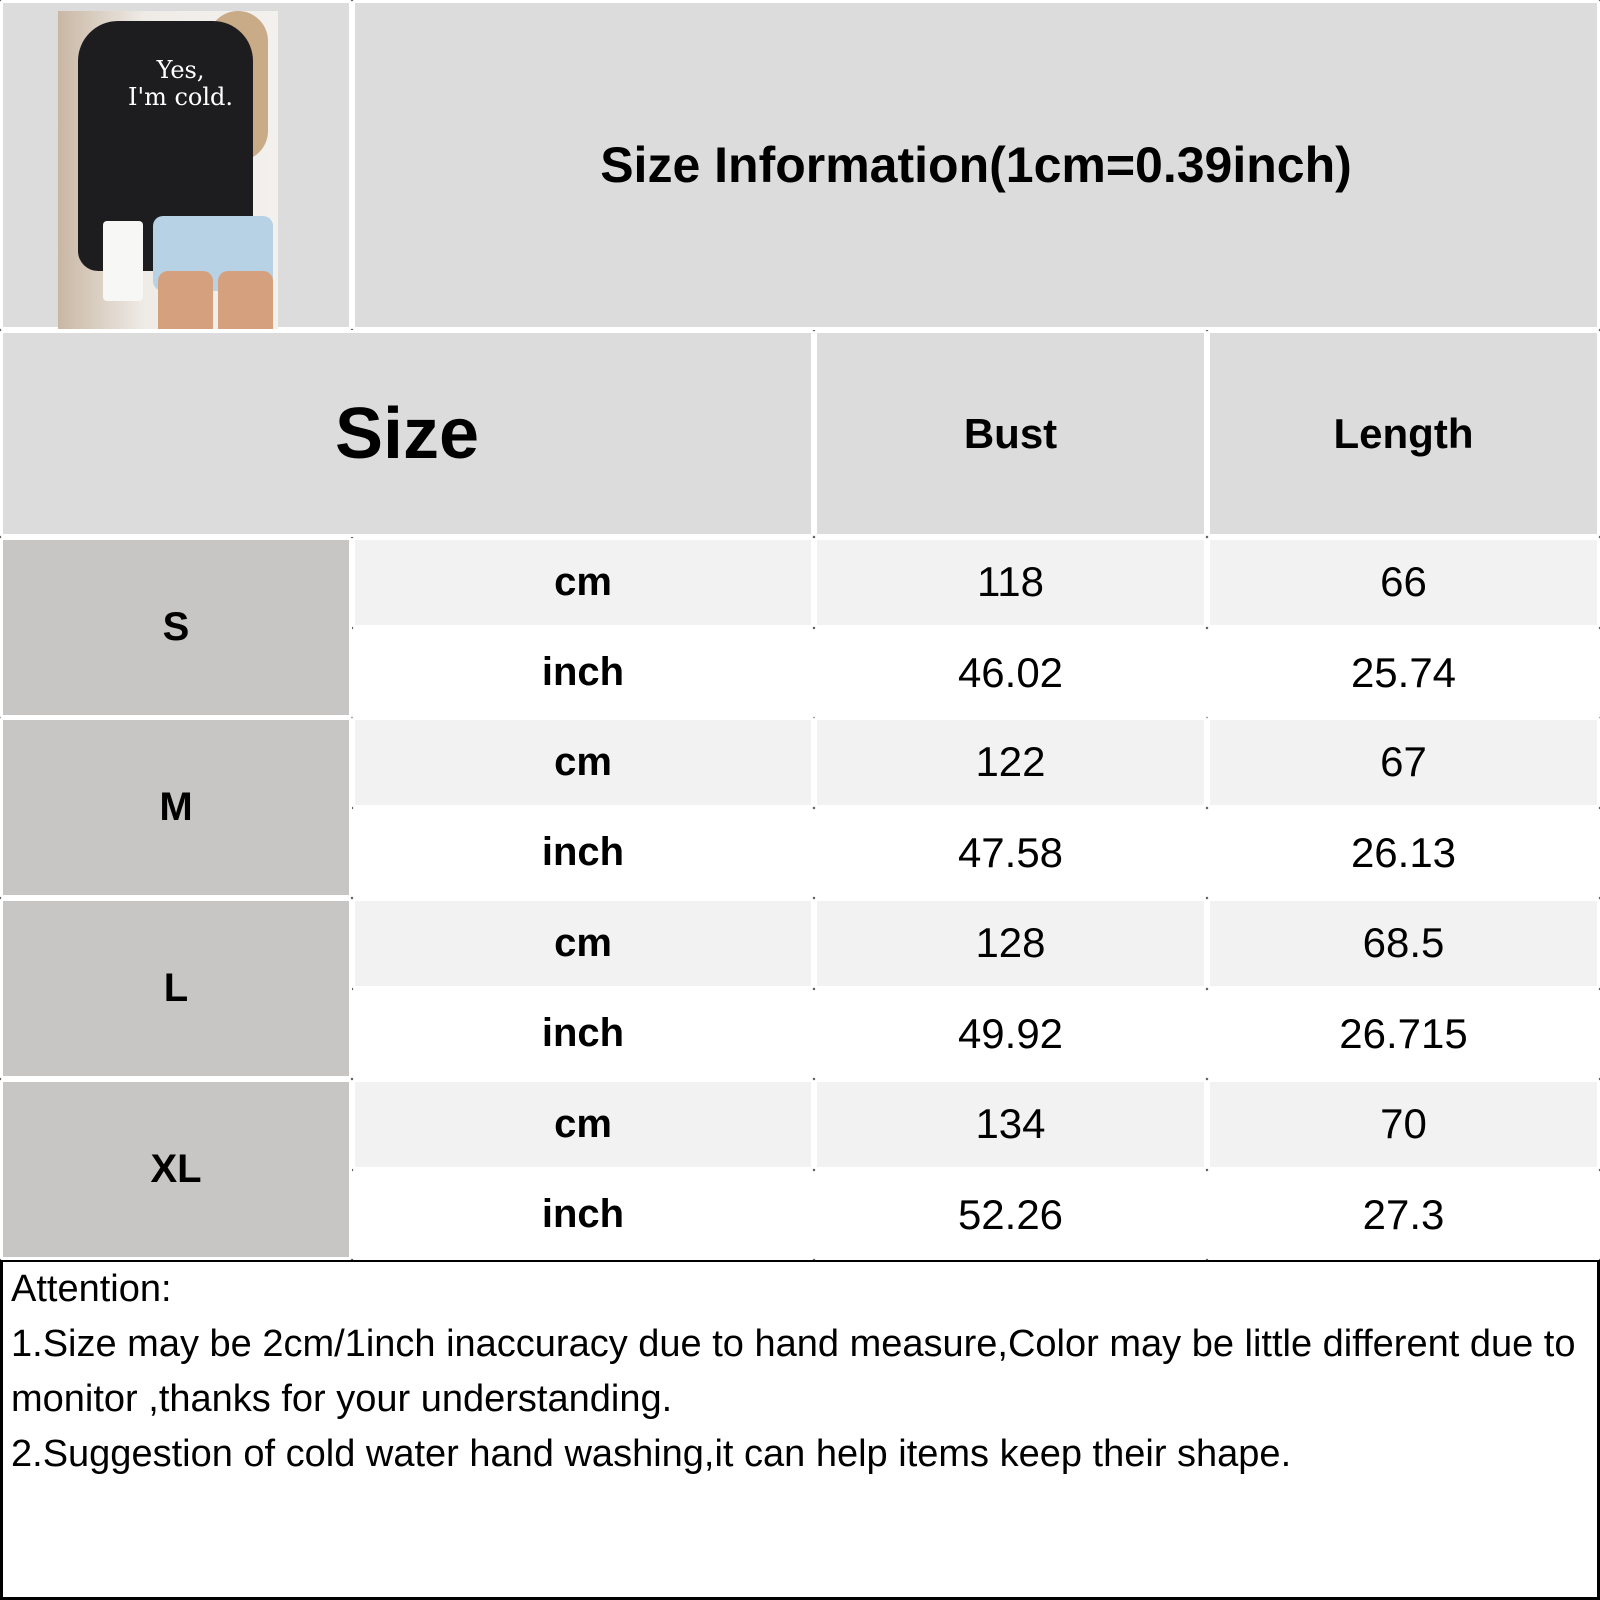  I want to click on size-label-s: S, so click(176, 627).